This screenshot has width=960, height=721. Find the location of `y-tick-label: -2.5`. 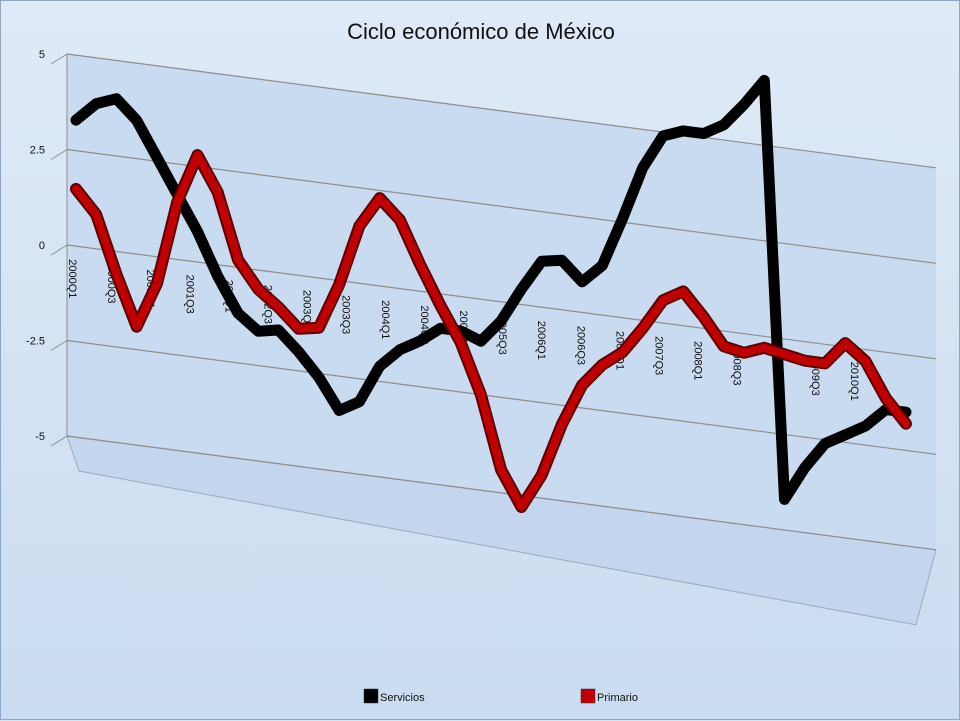

y-tick-label: -2.5 is located at coordinates (35, 342).